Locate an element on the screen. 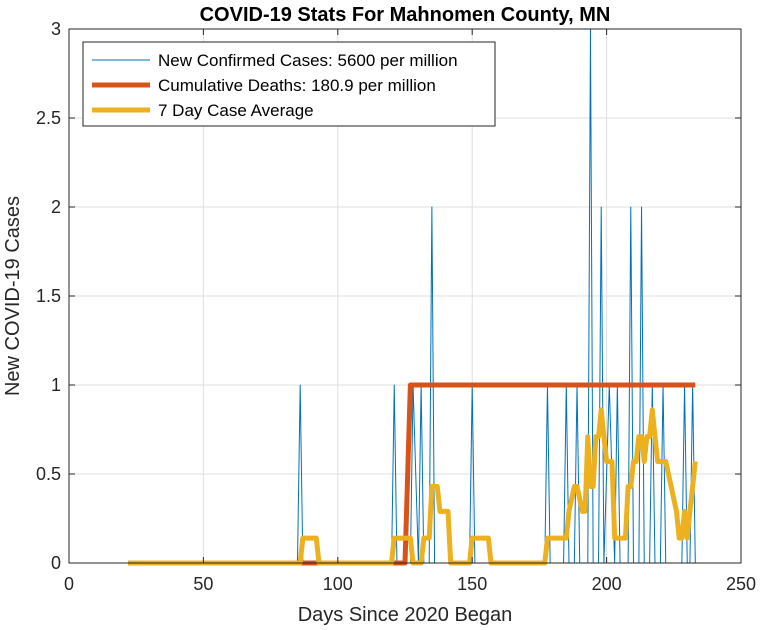 Image resolution: width=766 pixels, height=630 pixels. legend-box is located at coordinates (289, 84).